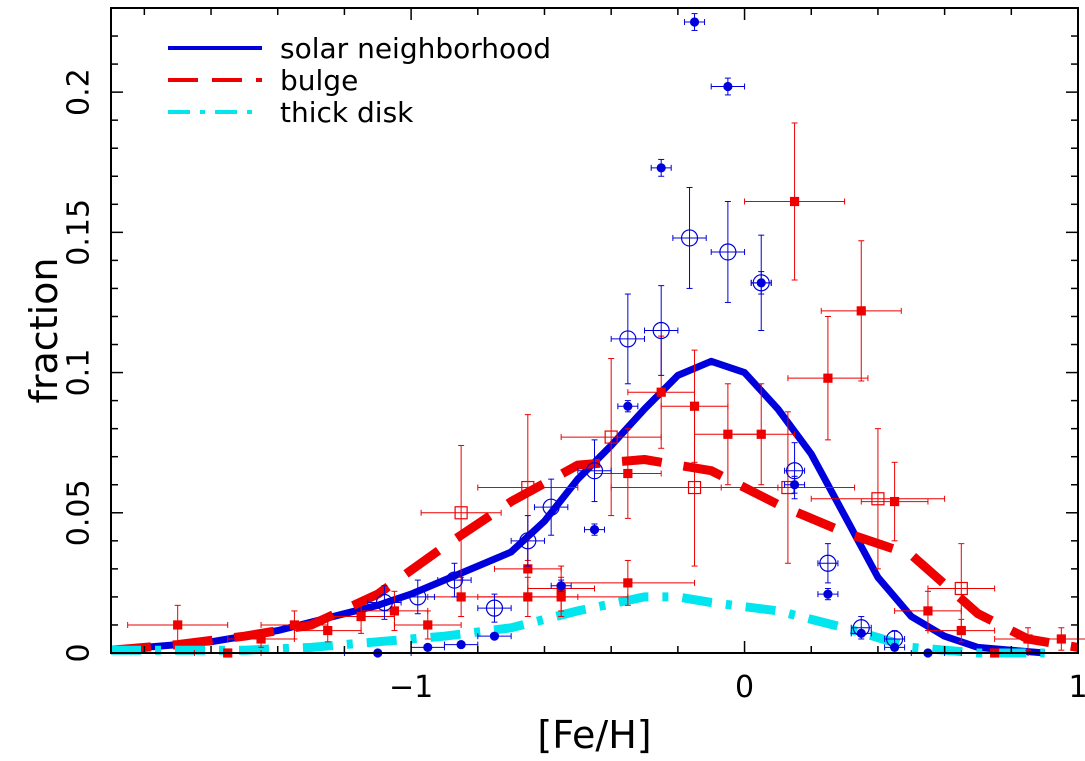 This screenshot has width=1085, height=761. I want to click on y-tick-label: 0.1, so click(79, 373).